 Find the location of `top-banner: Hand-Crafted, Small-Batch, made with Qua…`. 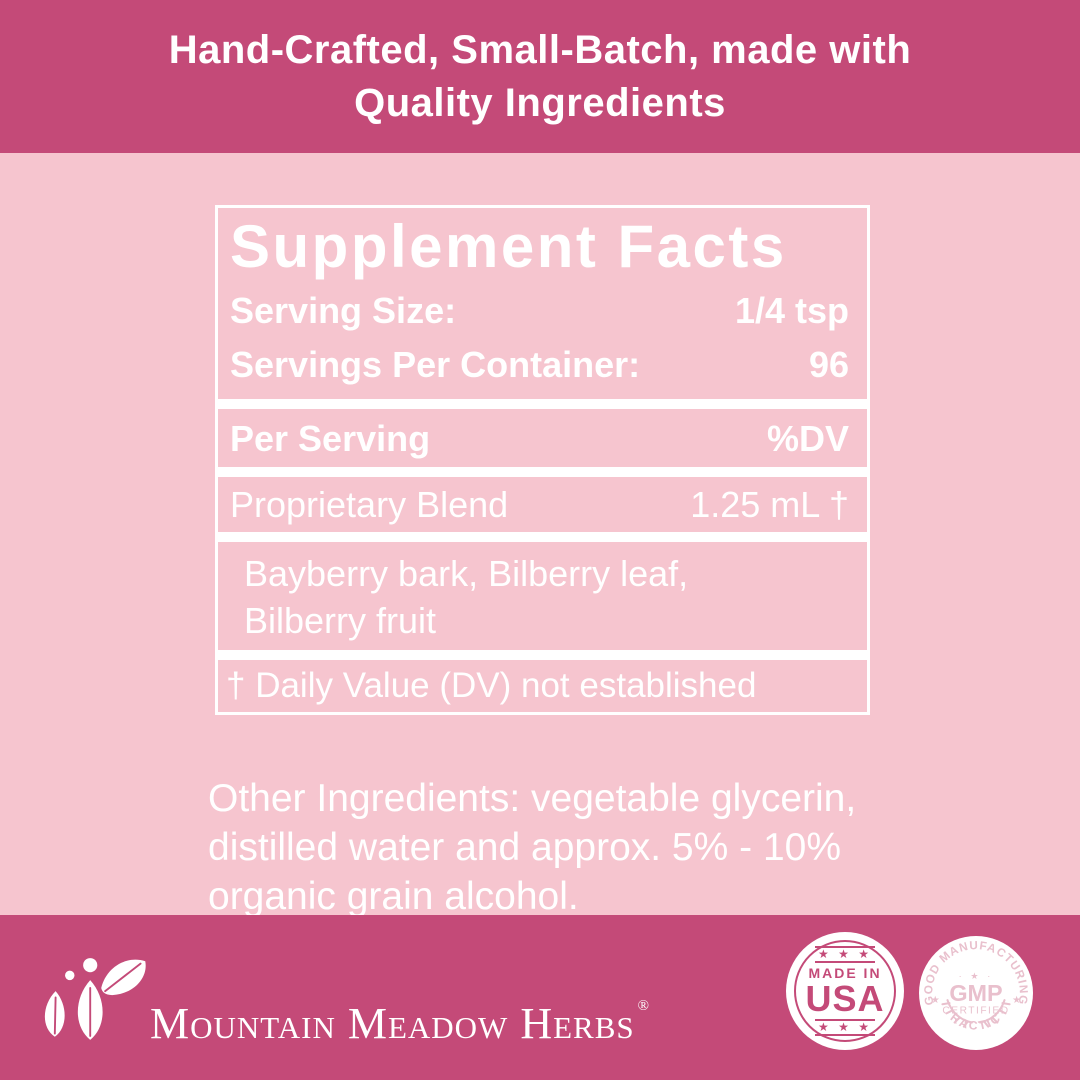

top-banner: Hand-Crafted, Small-Batch, made with Qua… is located at coordinates (540, 76).